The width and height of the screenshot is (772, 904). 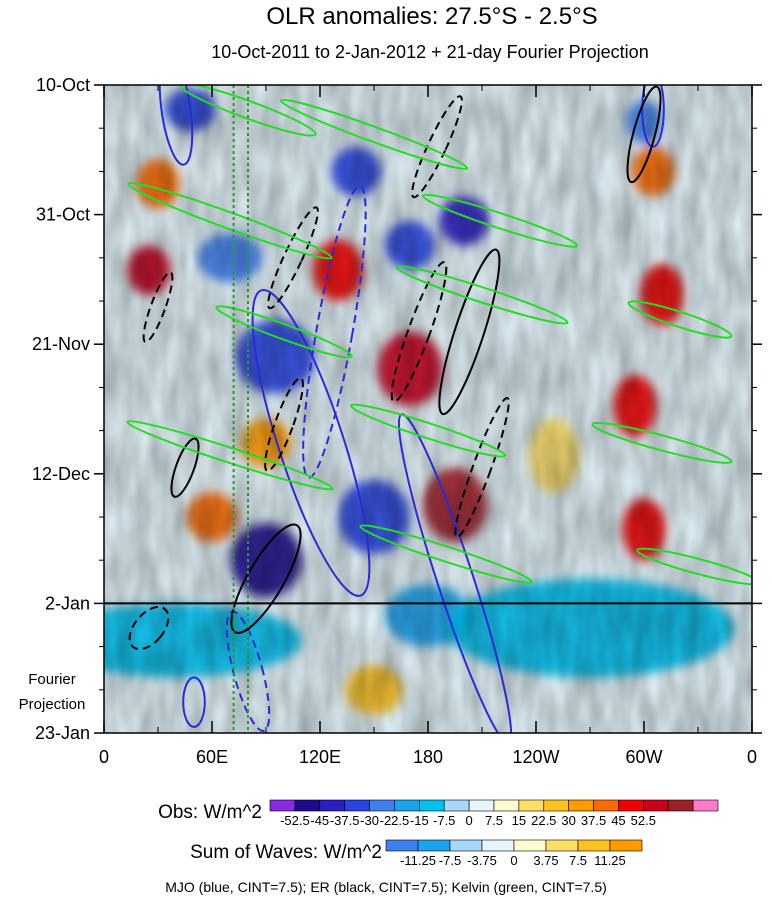 I want to click on x-tick-label-6: 60W, so click(x=643, y=757).